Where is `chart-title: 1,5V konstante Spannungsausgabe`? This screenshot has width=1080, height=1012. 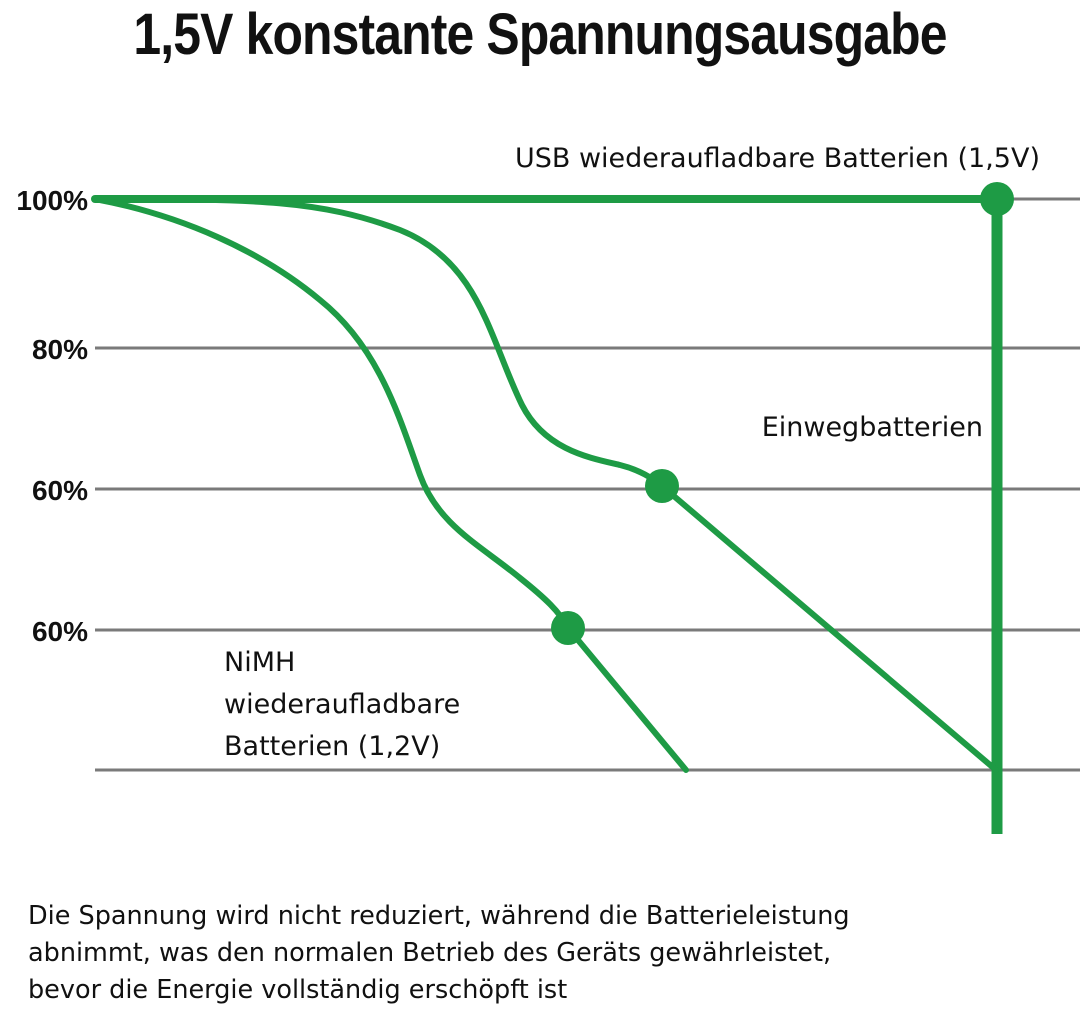 chart-title: 1,5V konstante Spannungsausgabe is located at coordinates (540, 34).